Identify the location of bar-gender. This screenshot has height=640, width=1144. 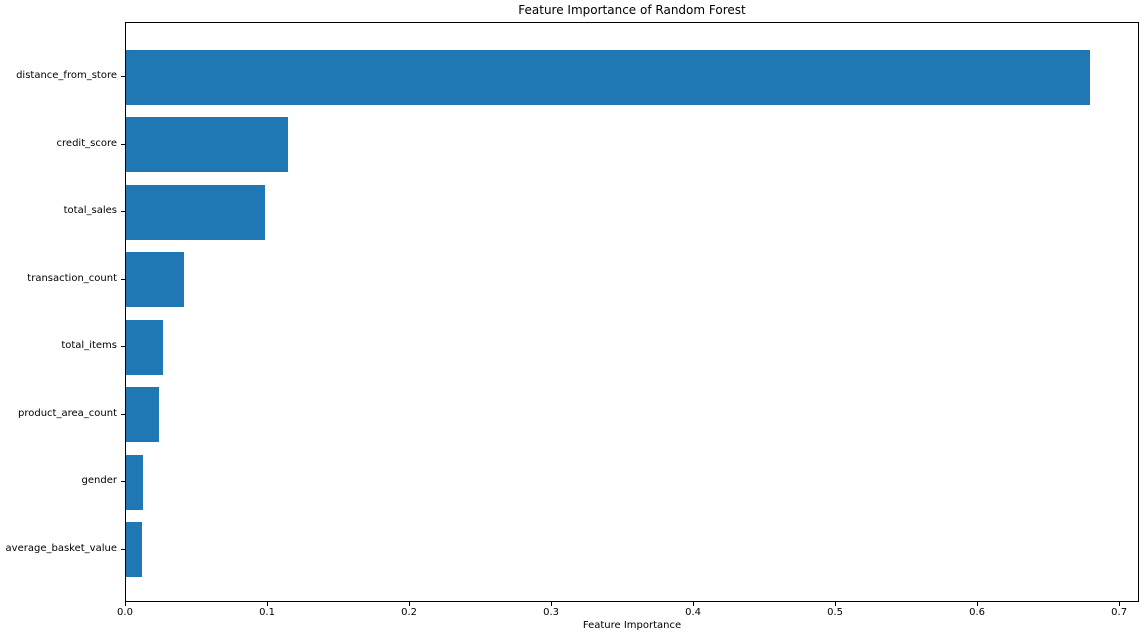
(134, 482).